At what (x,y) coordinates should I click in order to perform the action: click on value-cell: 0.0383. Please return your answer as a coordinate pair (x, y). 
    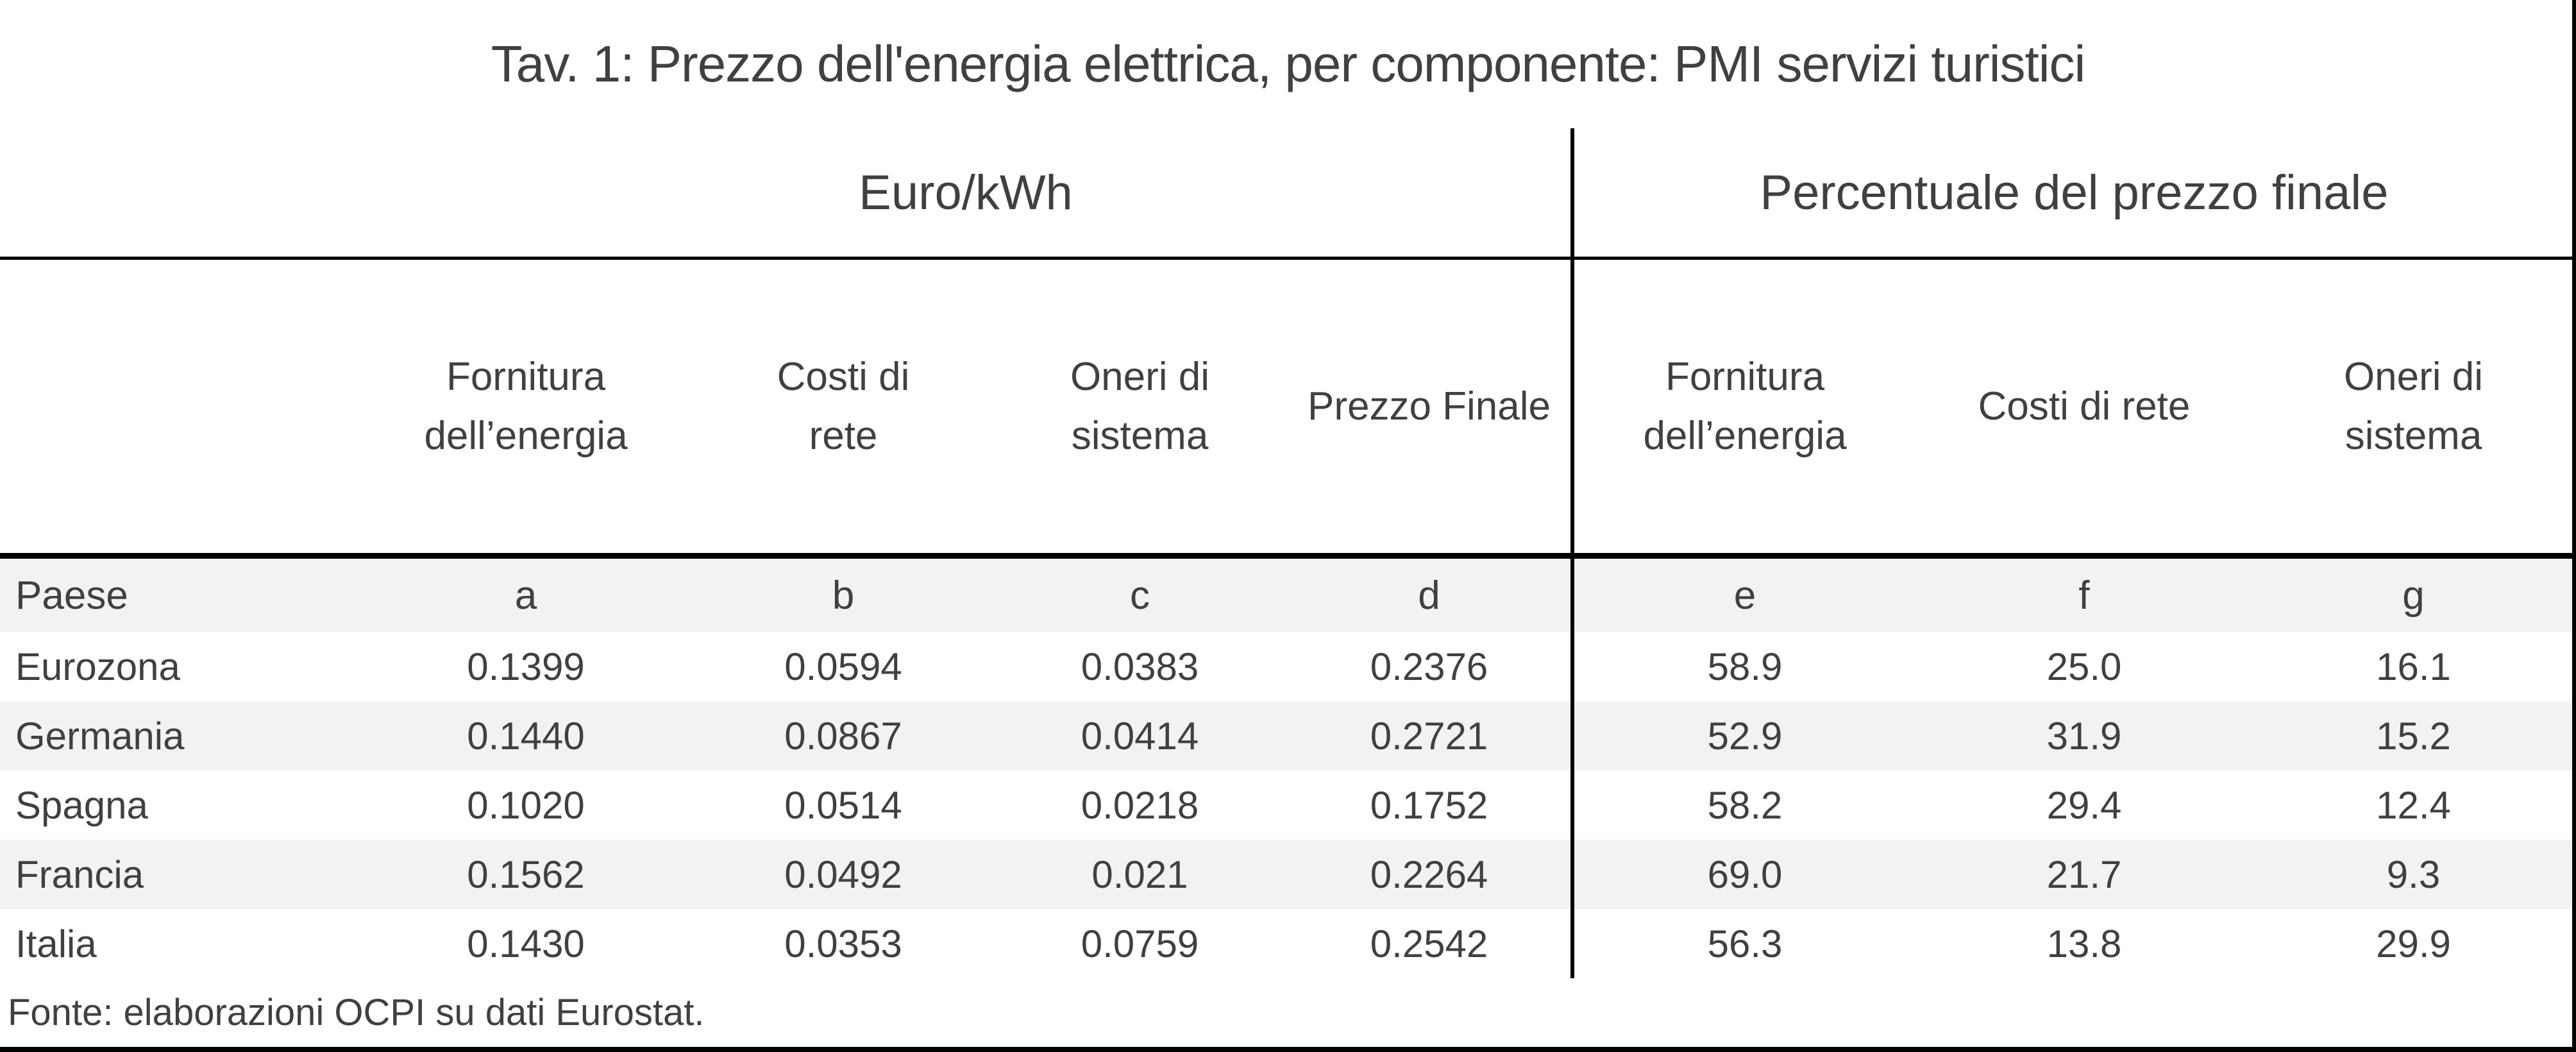
    Looking at the image, I should click on (1140, 666).